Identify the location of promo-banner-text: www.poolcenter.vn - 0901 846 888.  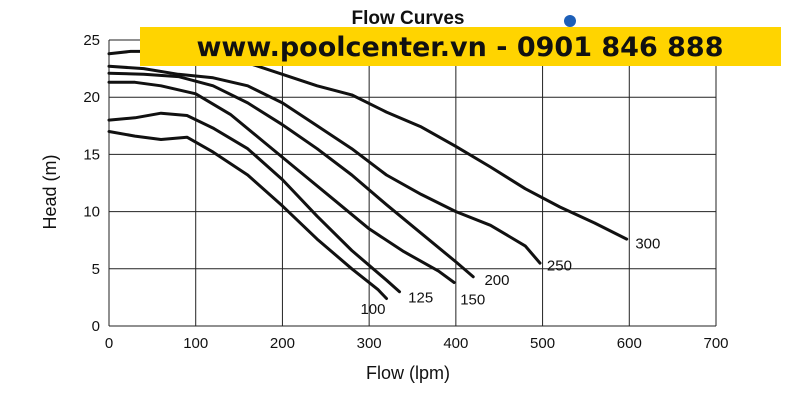
(459, 47).